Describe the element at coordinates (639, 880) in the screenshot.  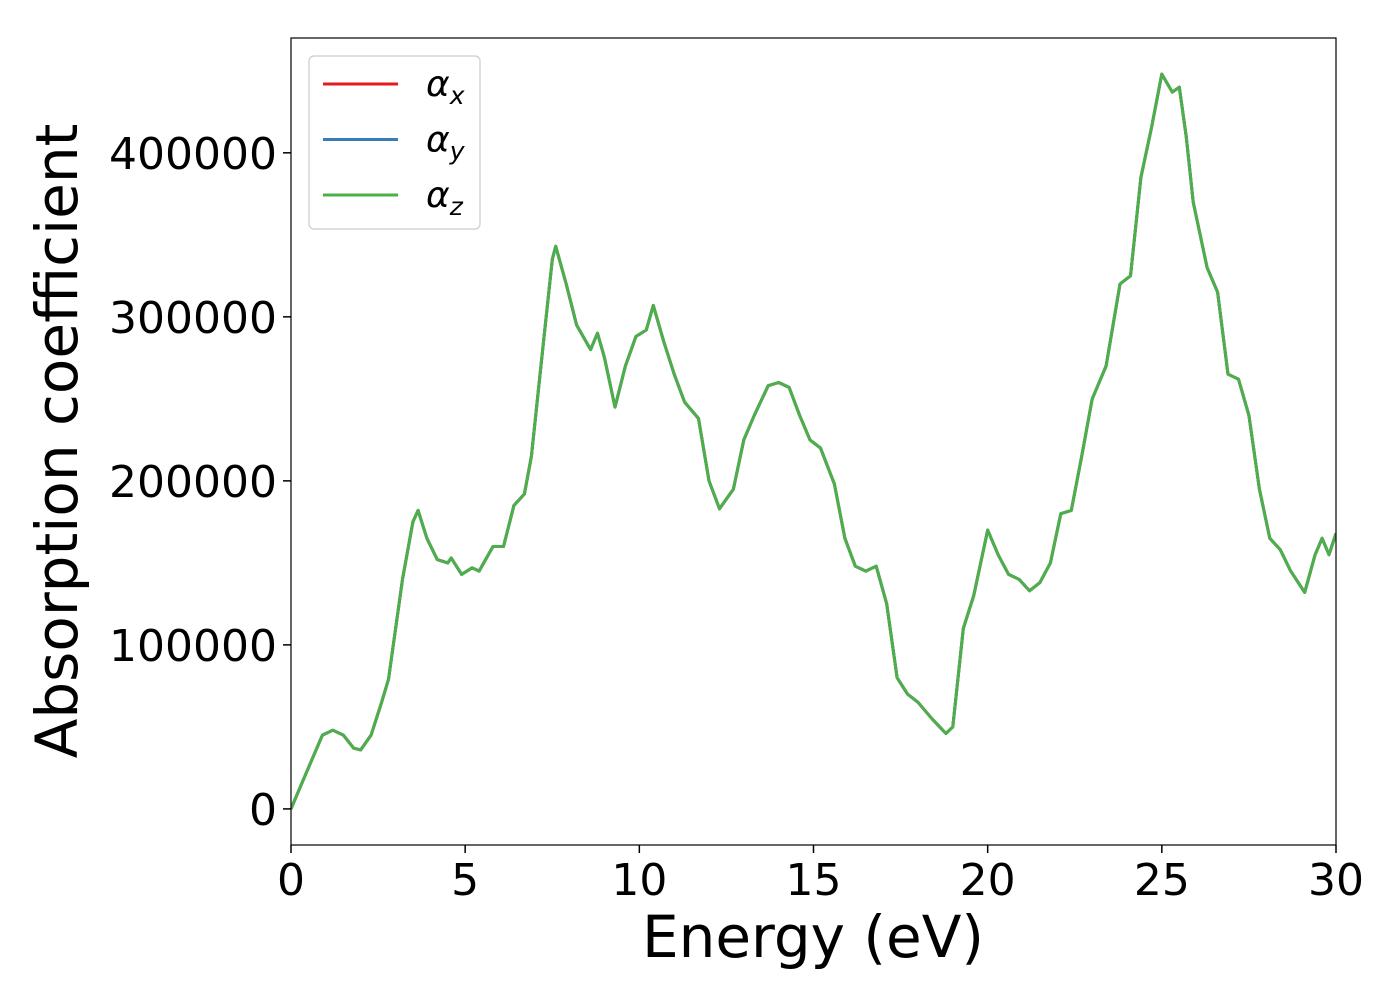
I see `x-tick-label: 10` at that location.